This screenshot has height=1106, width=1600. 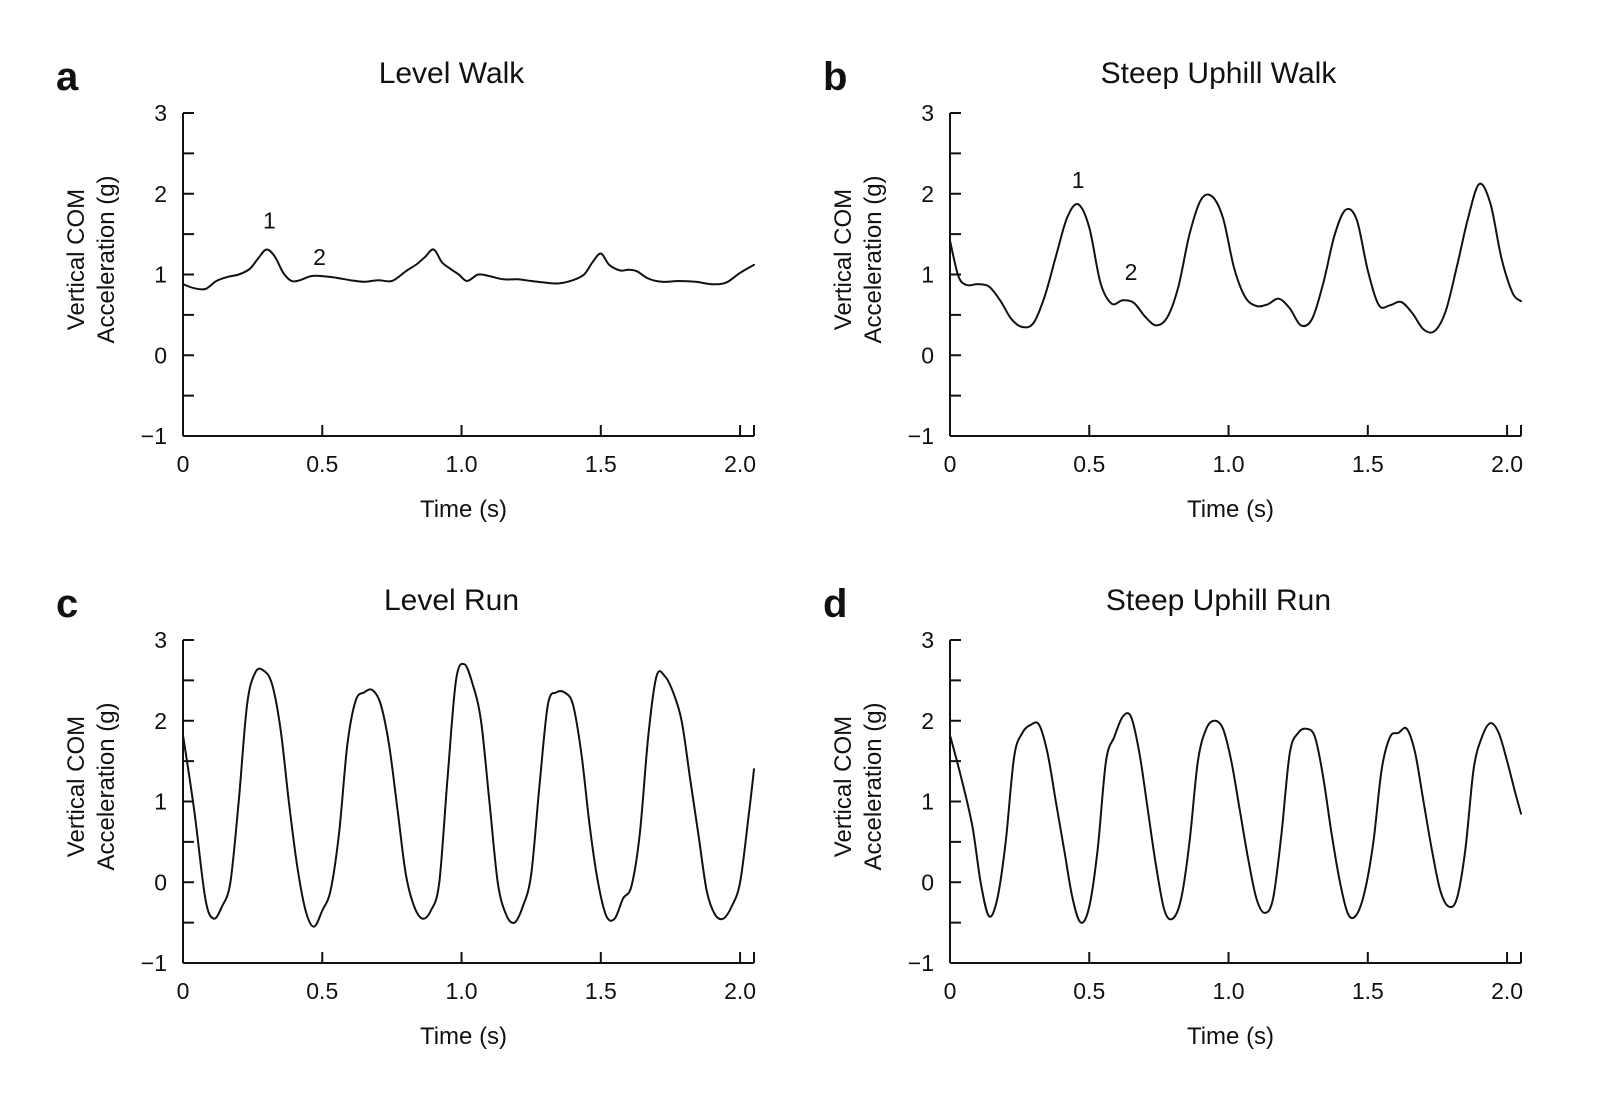 What do you see at coordinates (835, 604) in the screenshot?
I see `panel-letter: d` at bounding box center [835, 604].